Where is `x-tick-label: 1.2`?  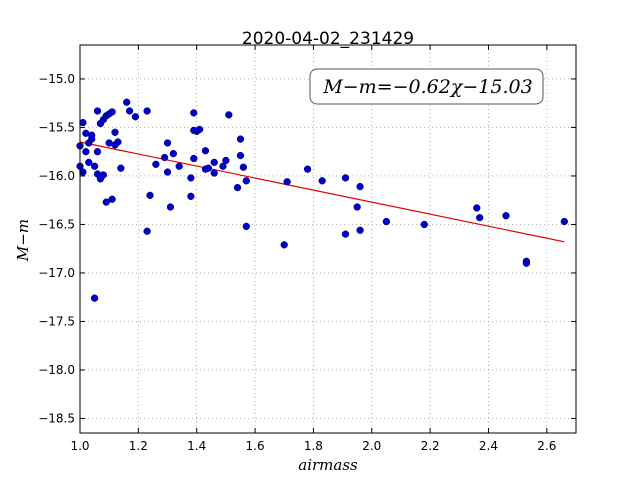 x-tick-label: 1.2 is located at coordinates (138, 446).